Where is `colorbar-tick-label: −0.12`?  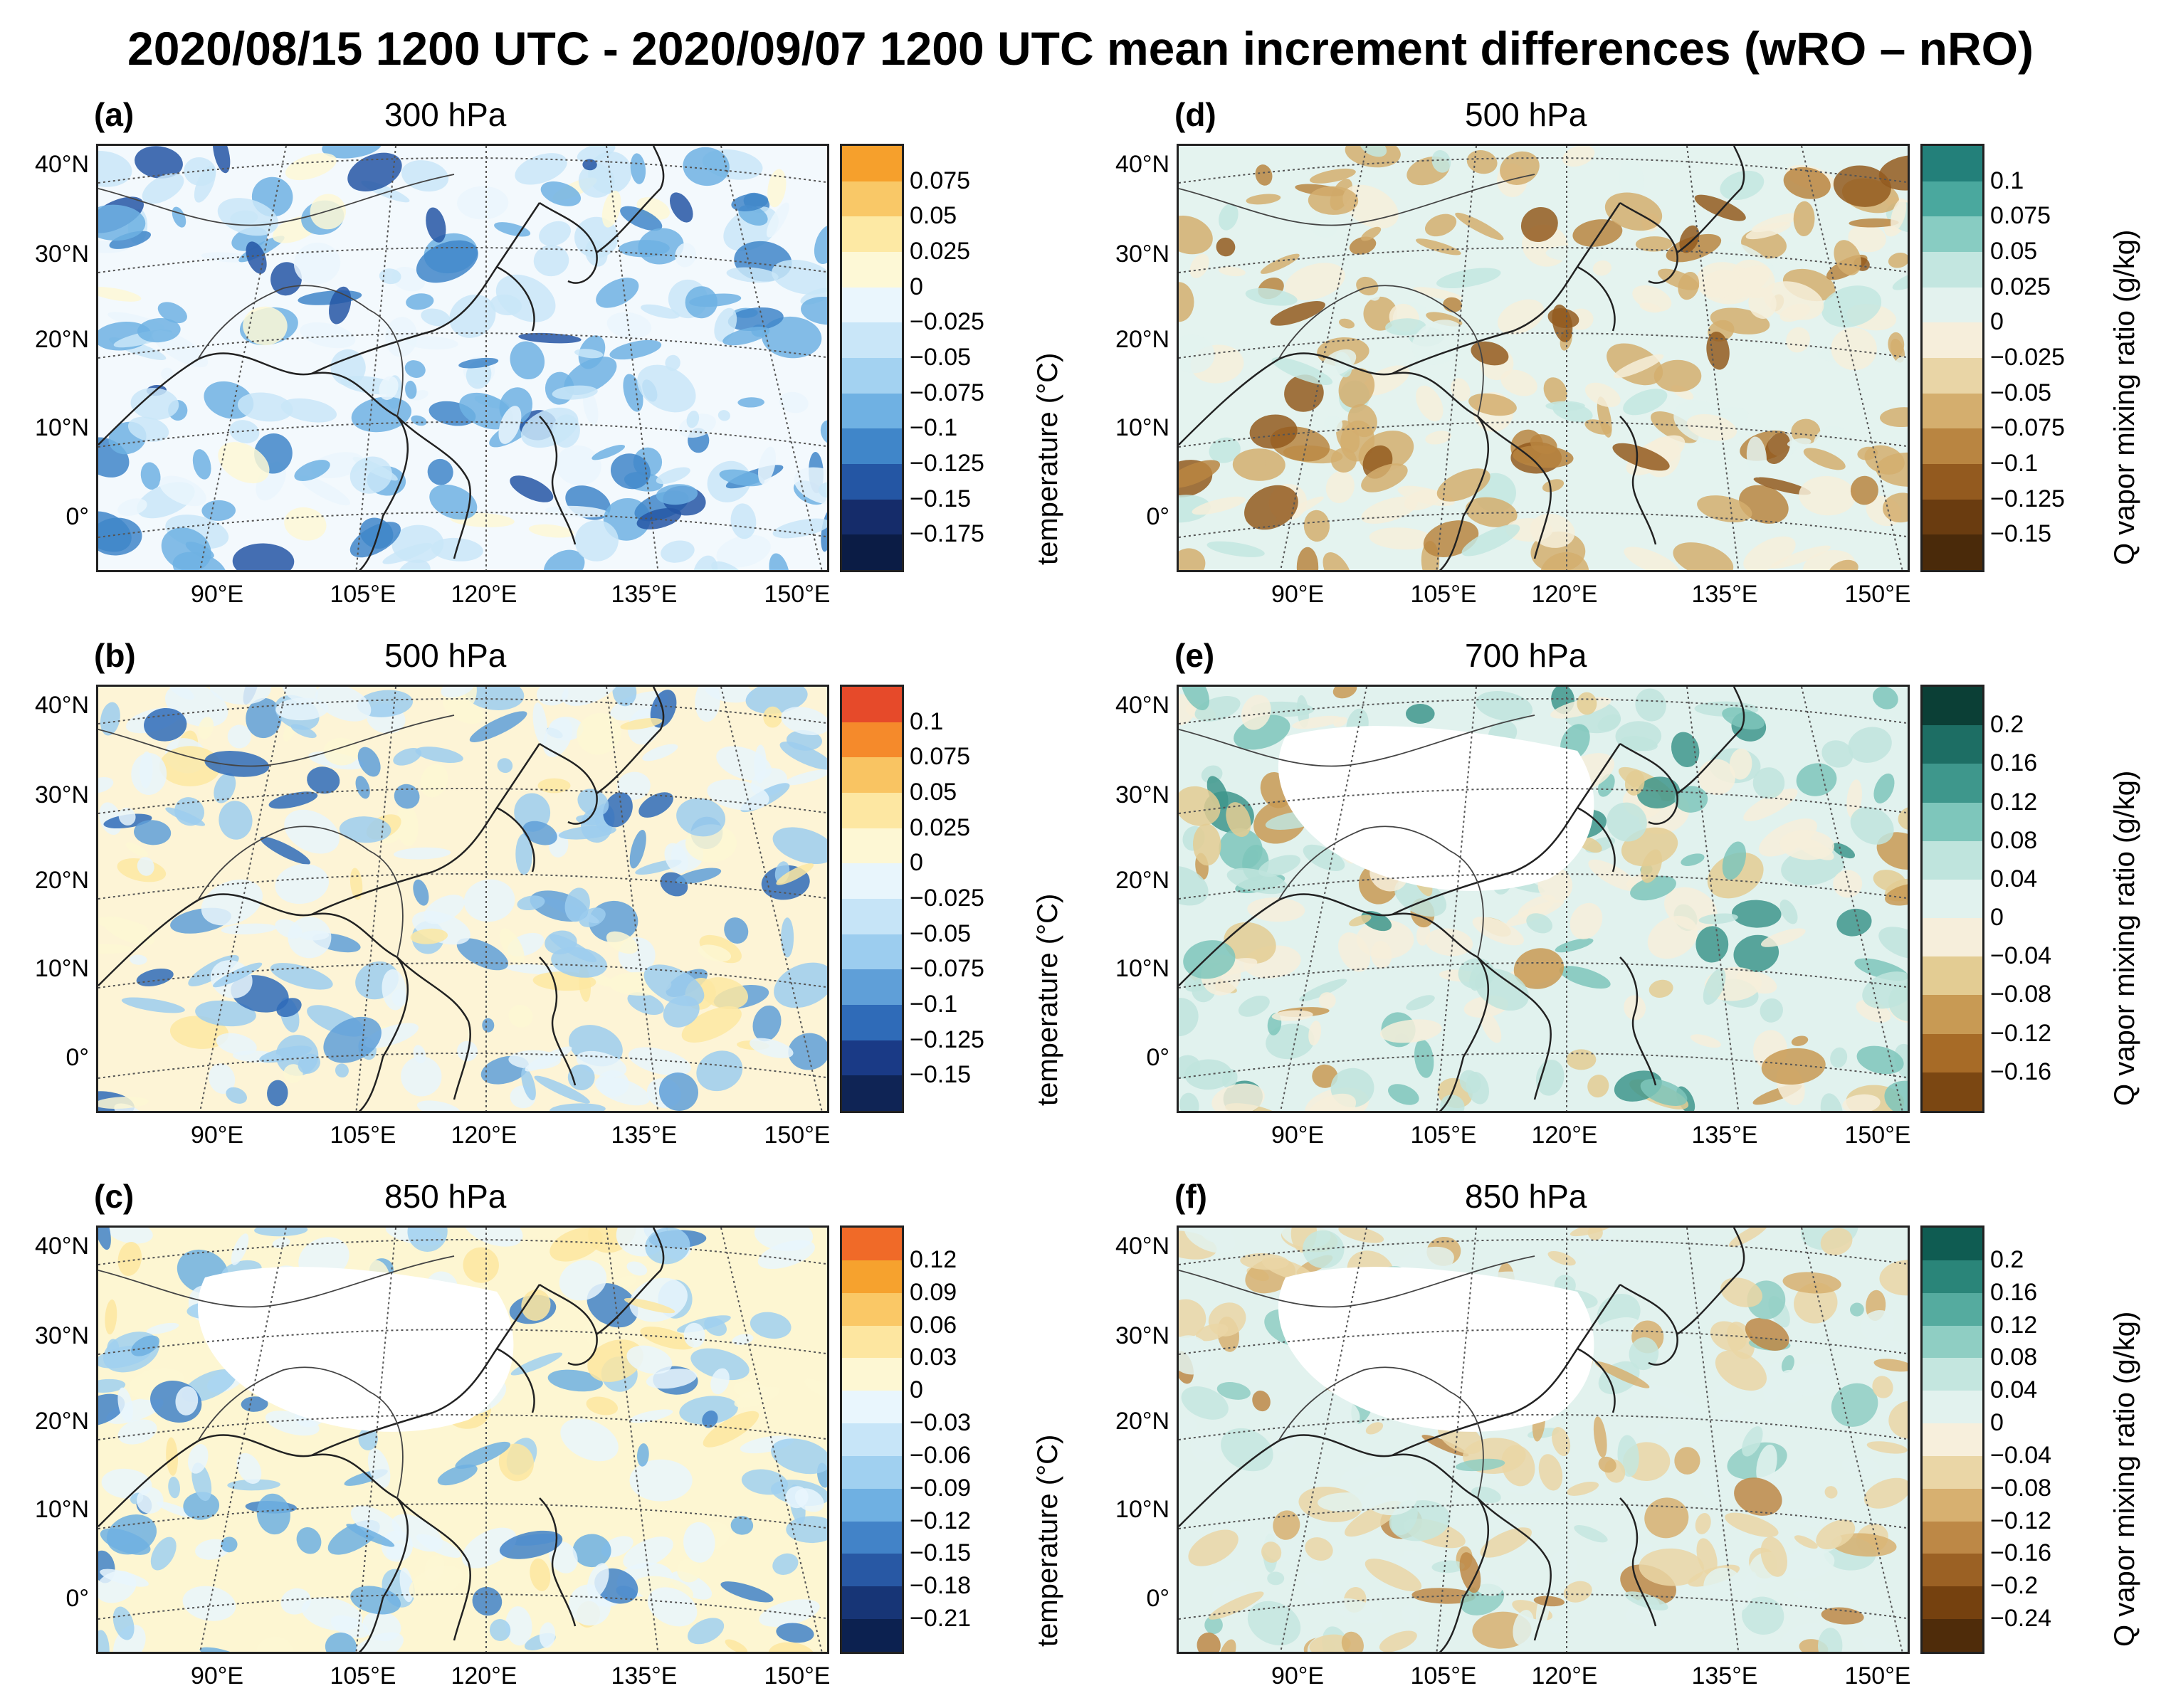 colorbar-tick-label: −0.12 is located at coordinates (941, 1520).